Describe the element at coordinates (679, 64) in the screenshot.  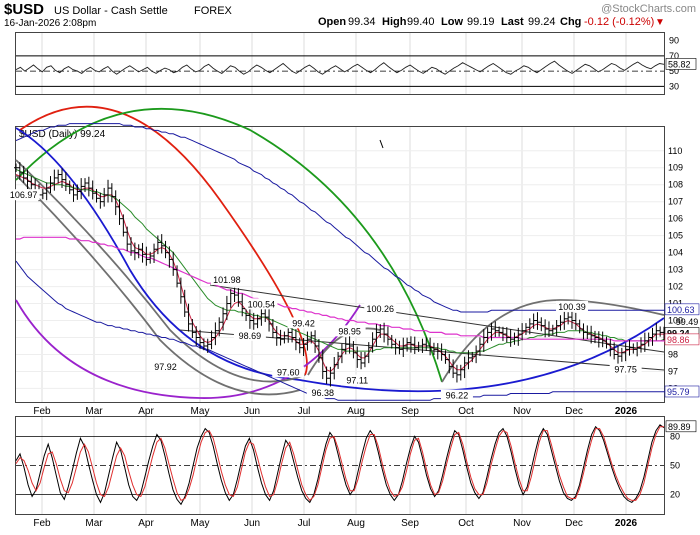
I see `upper-current-value-label: 58.82` at that location.